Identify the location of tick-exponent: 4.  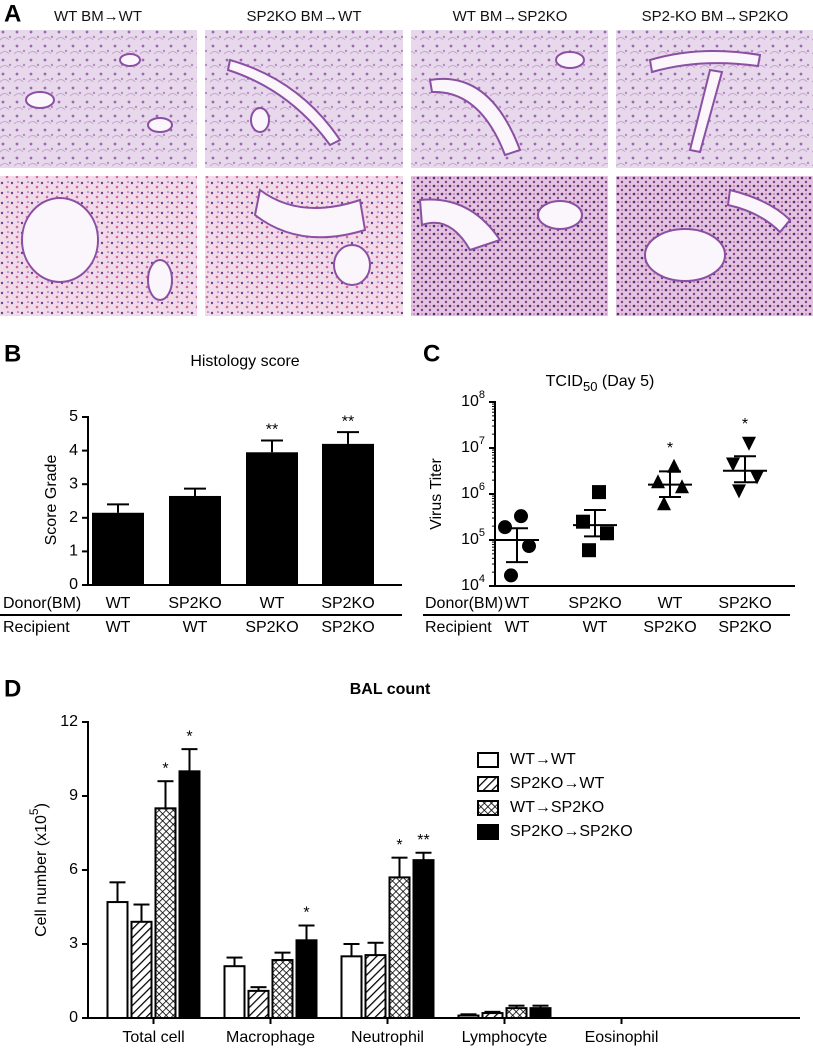
(482, 579).